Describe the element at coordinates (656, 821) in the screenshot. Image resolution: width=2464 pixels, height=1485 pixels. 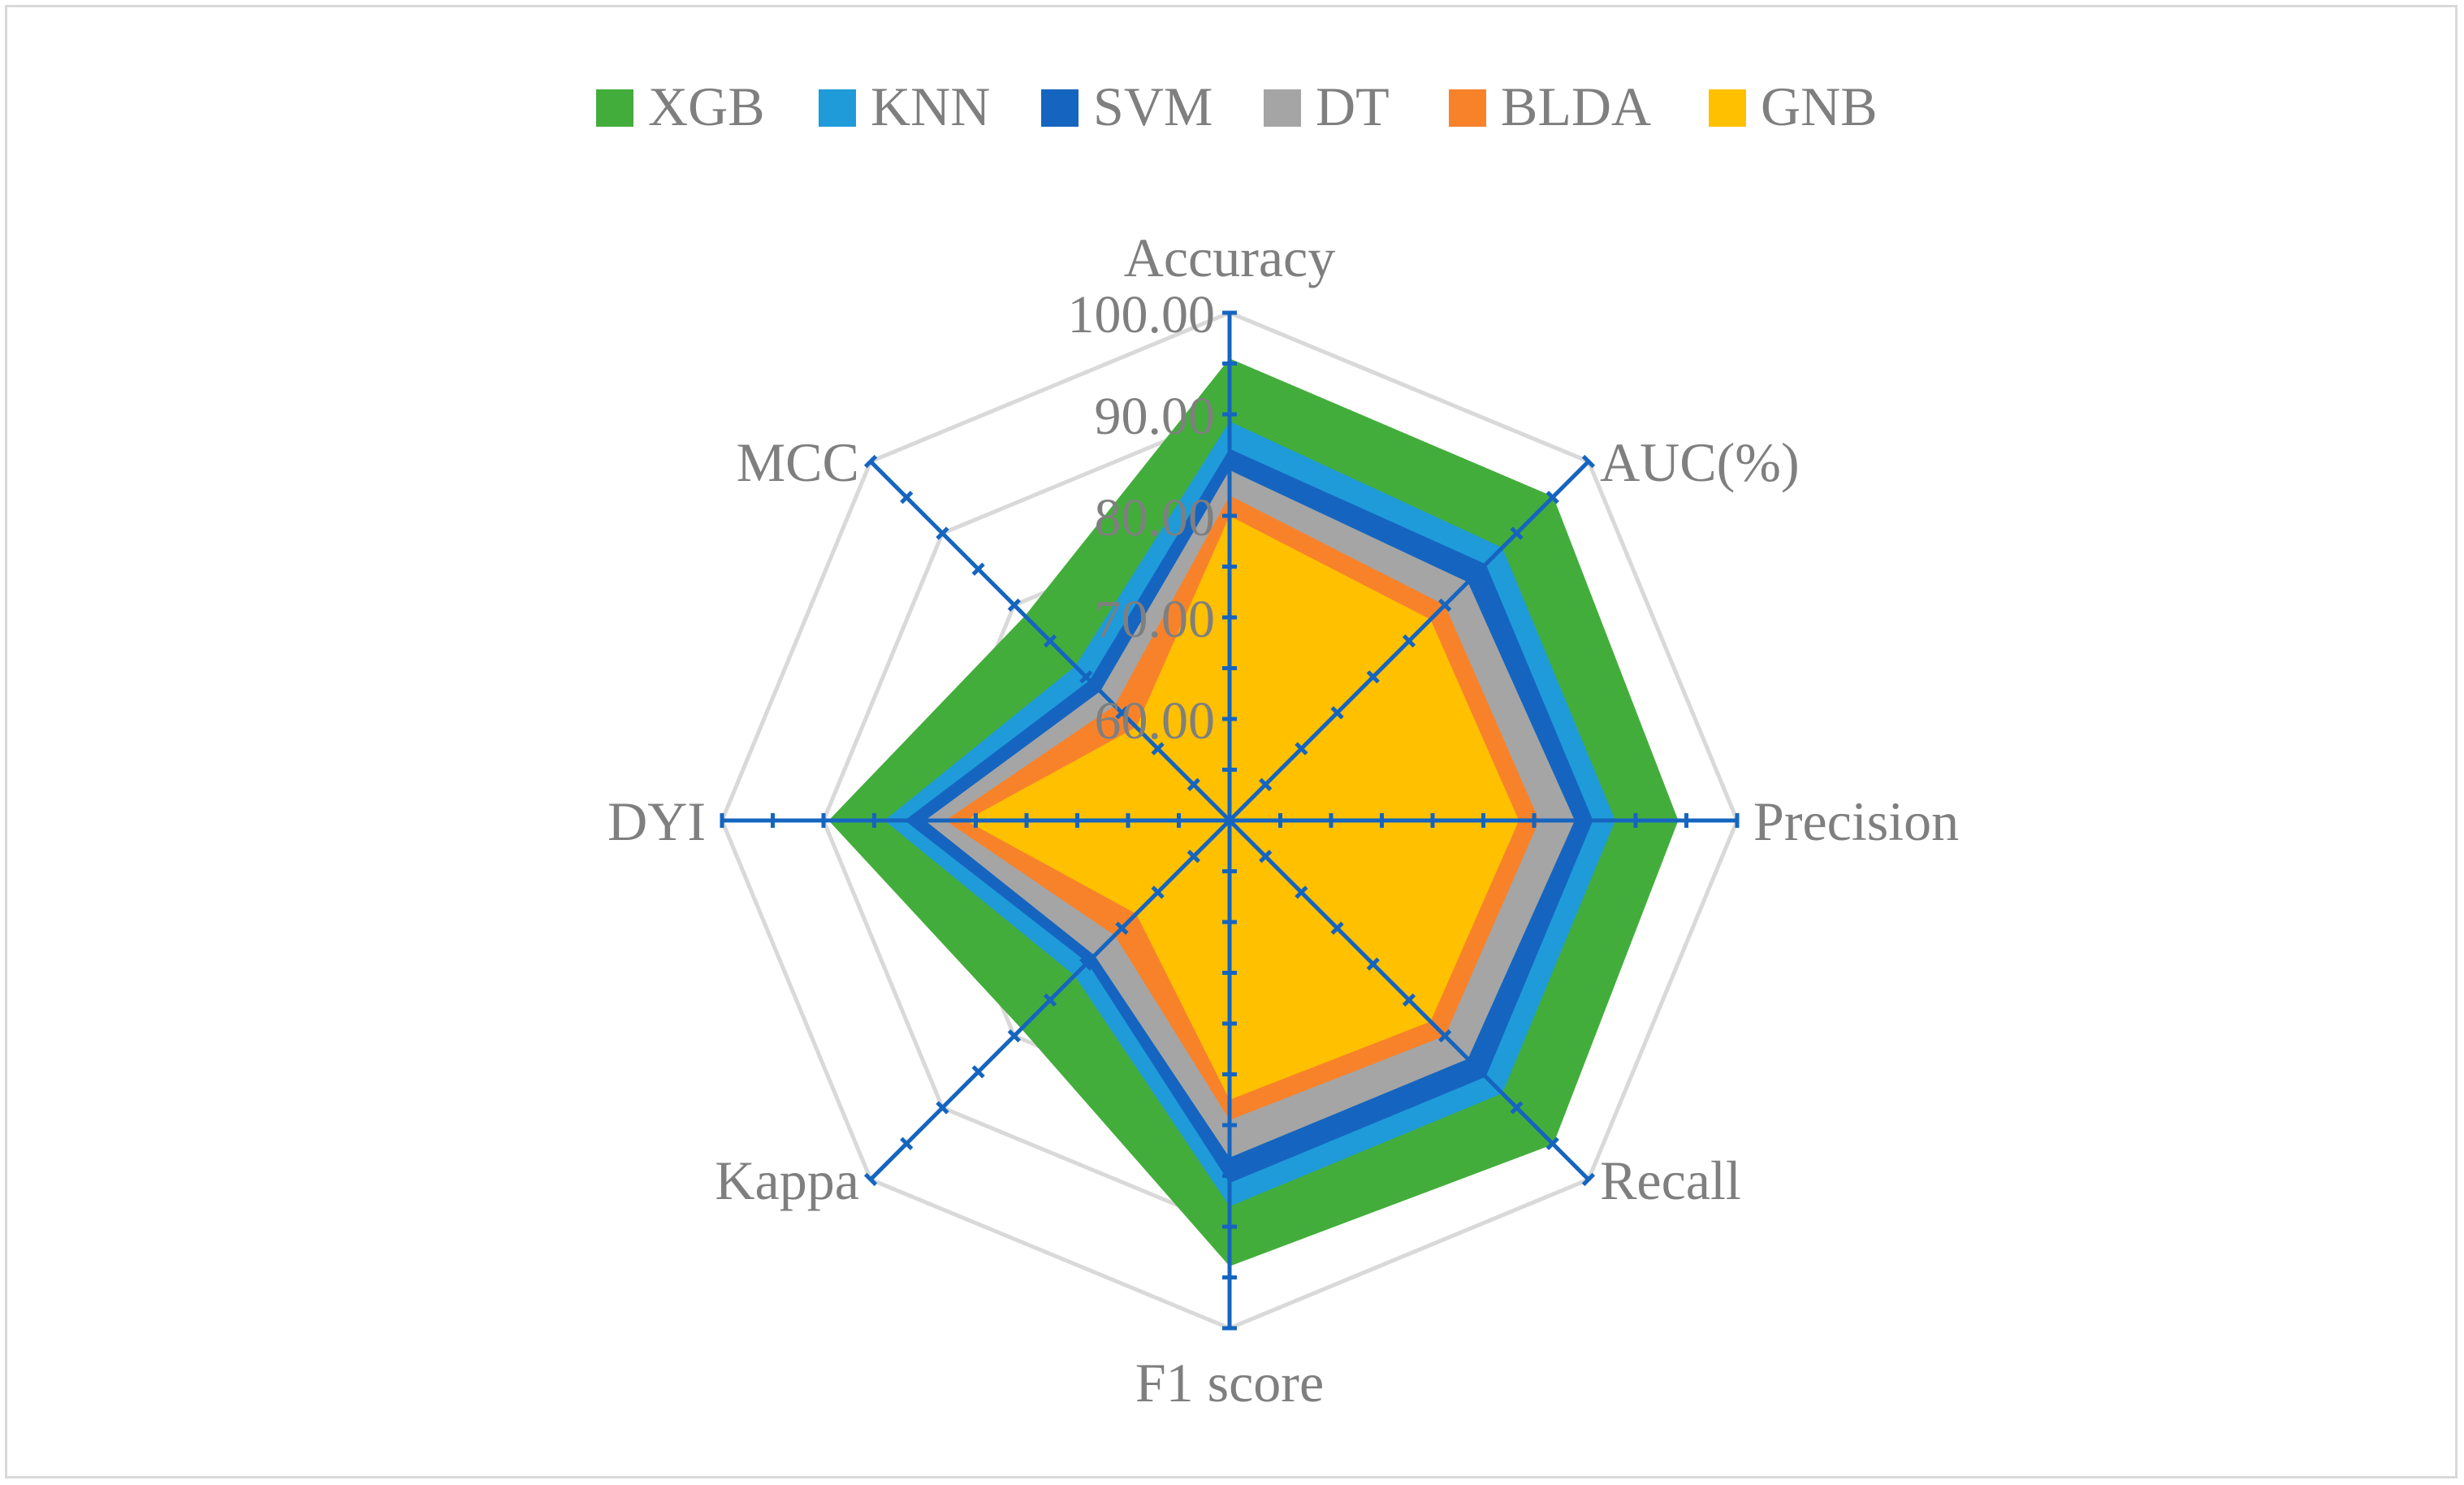
I see `category-label-dyi: DYI` at that location.